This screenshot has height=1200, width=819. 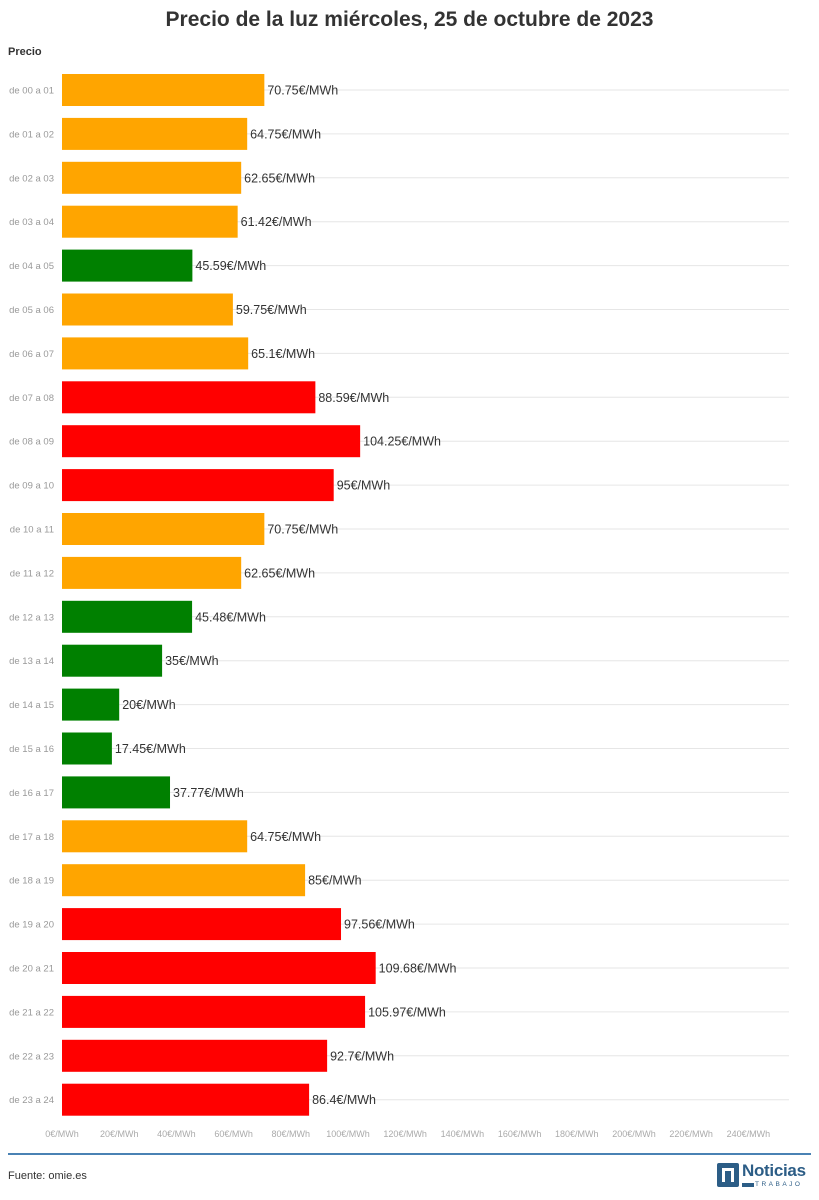 I want to click on category-label: de 17 a 18, so click(x=31, y=837).